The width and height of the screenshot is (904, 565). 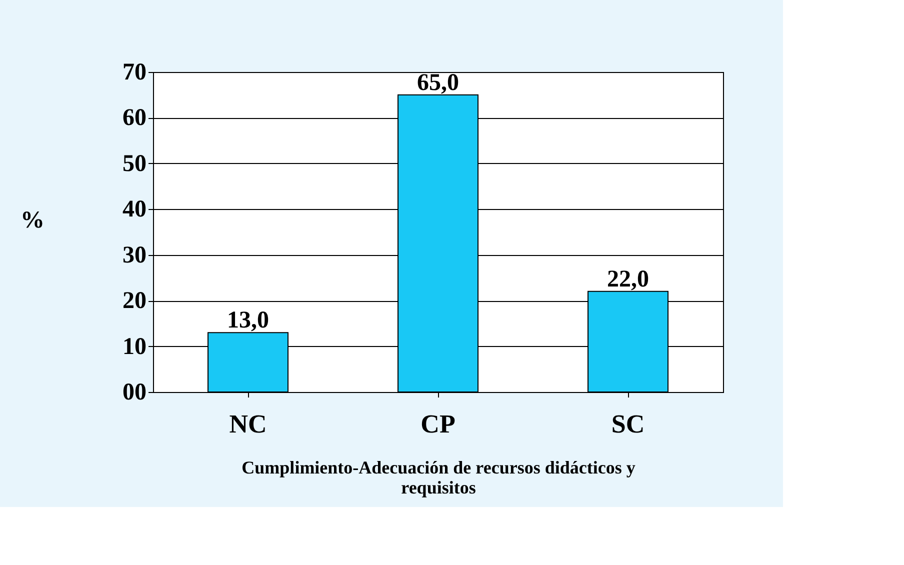 I want to click on y-tick-label: 60, so click(x=134, y=118).